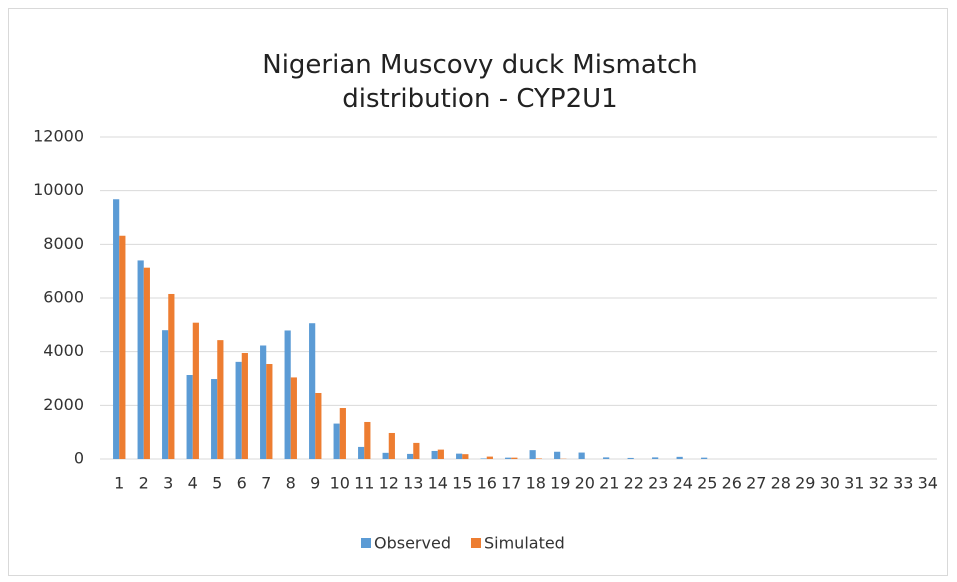 This screenshot has height=582, width=957. What do you see at coordinates (58, 136) in the screenshot?
I see `y-tick-label: 12000` at bounding box center [58, 136].